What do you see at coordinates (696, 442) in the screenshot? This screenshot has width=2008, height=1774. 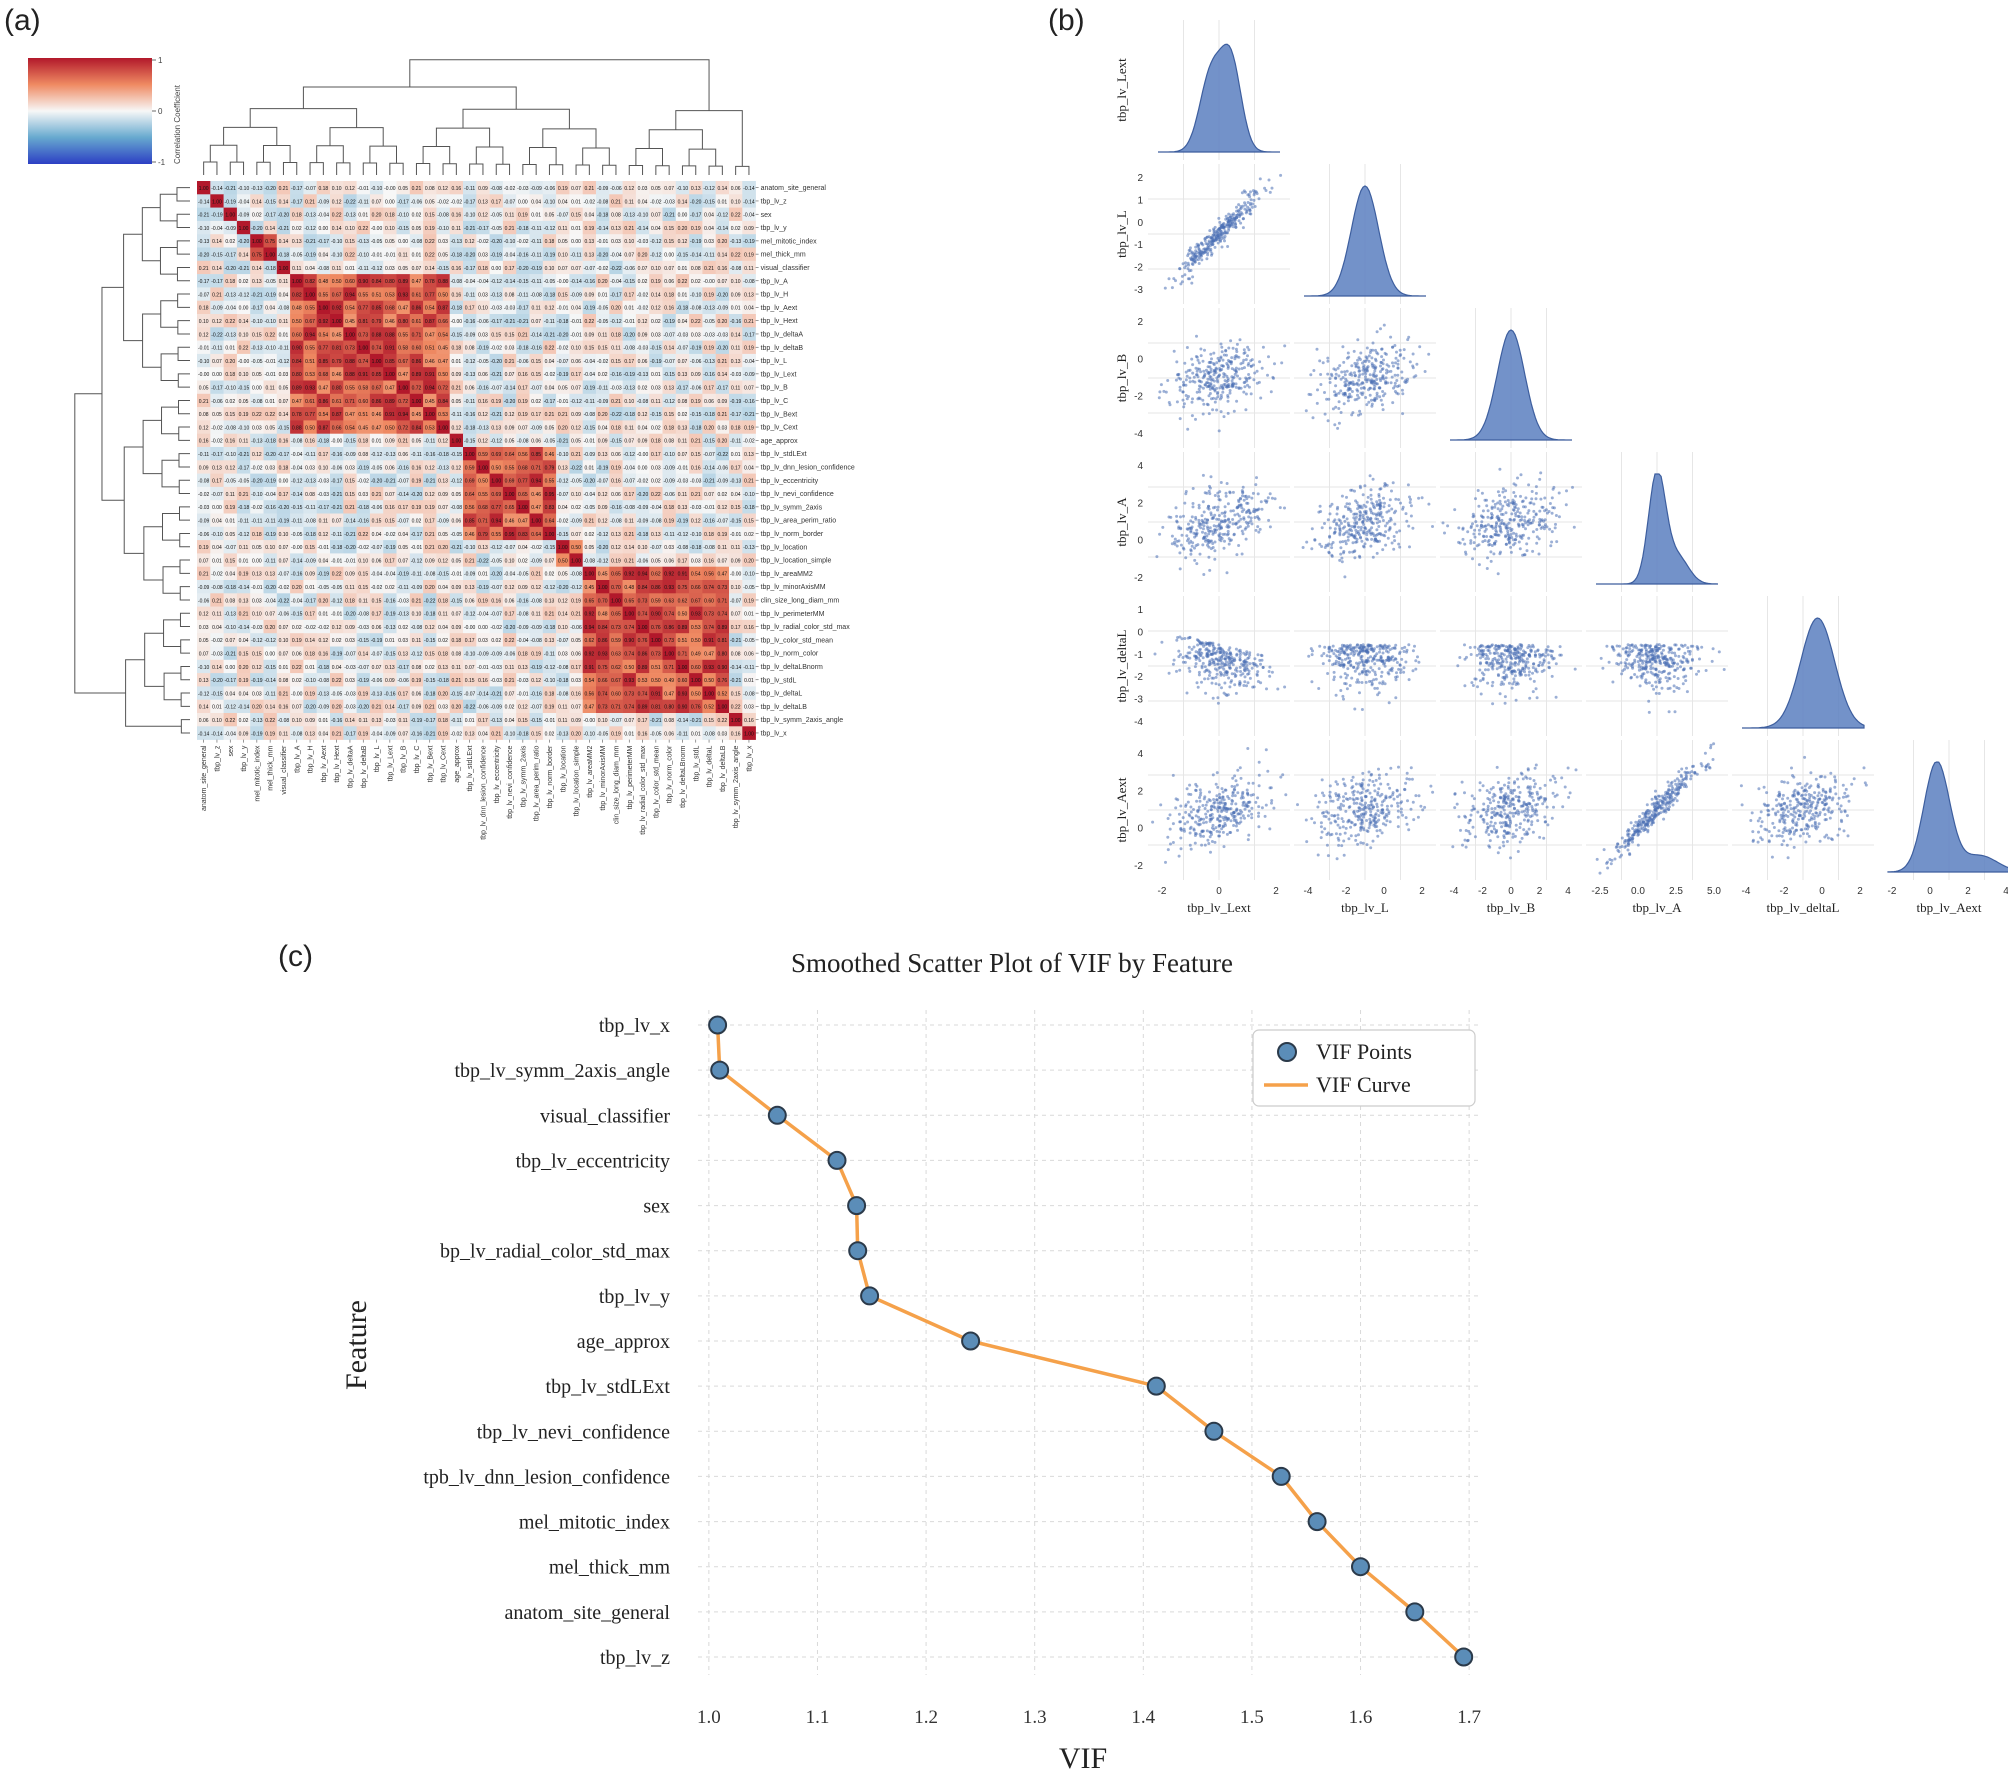 I see `heatmap-cell-value: 0.21` at bounding box center [696, 442].